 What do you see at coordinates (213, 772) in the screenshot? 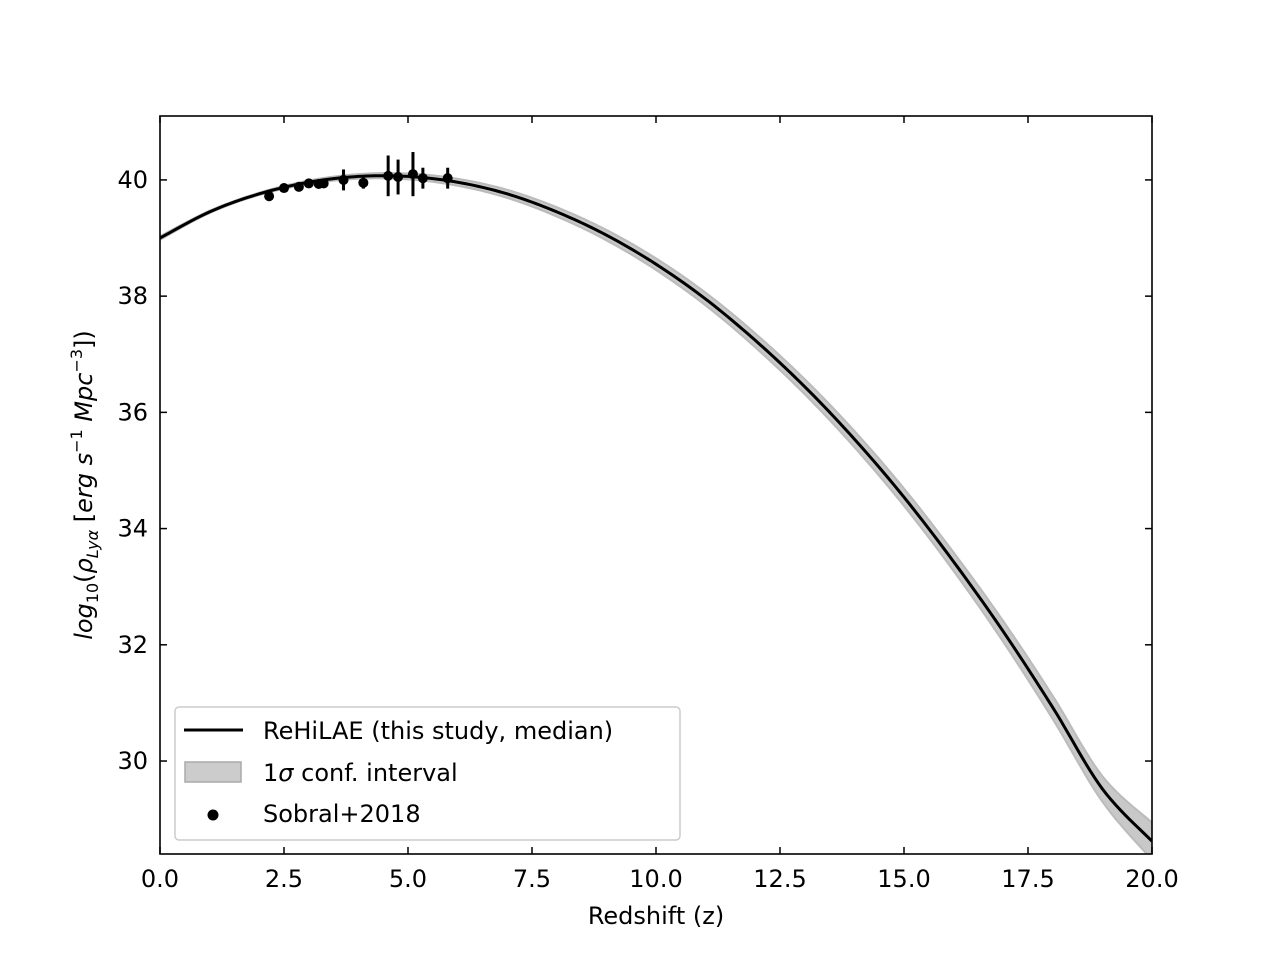
I see `legend-band-swatch` at bounding box center [213, 772].